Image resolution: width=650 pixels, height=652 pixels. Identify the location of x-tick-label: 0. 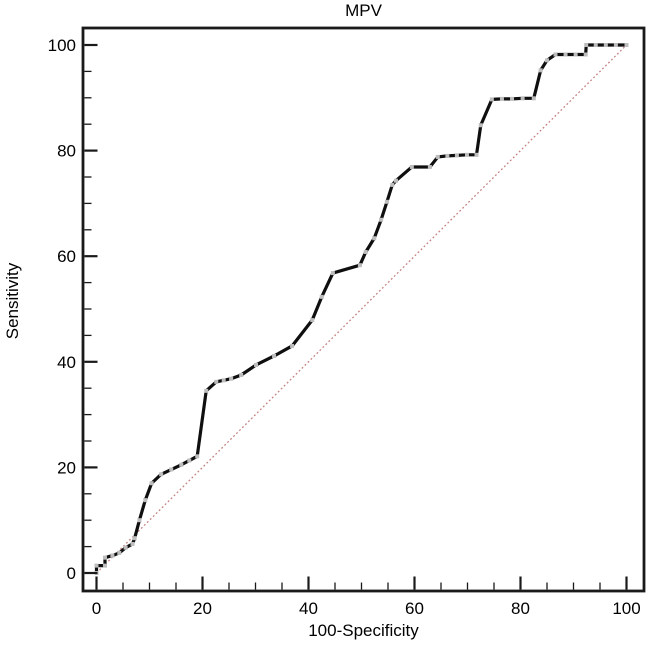
(96, 608).